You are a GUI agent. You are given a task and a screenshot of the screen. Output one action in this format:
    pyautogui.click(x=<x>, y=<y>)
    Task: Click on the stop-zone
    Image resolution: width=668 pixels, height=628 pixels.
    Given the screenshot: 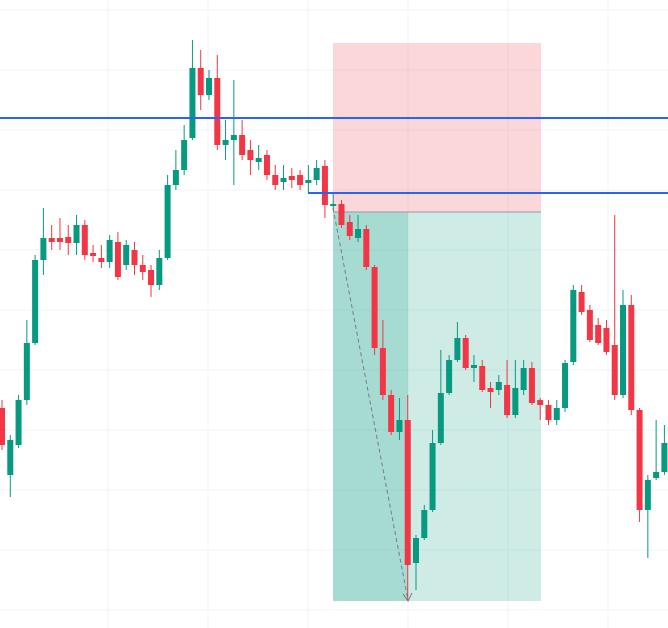 What is the action you would take?
    pyautogui.click(x=437, y=127)
    